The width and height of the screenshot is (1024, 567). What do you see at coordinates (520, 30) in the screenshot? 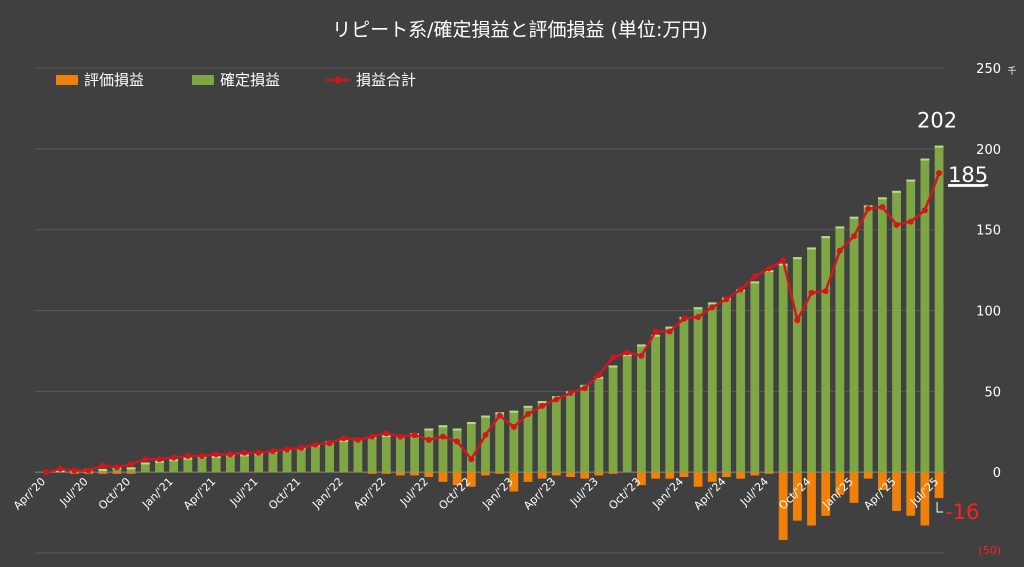
I see `chart-title: リピート系/確定損益と評価損益 (単位:万円)` at bounding box center [520, 30].